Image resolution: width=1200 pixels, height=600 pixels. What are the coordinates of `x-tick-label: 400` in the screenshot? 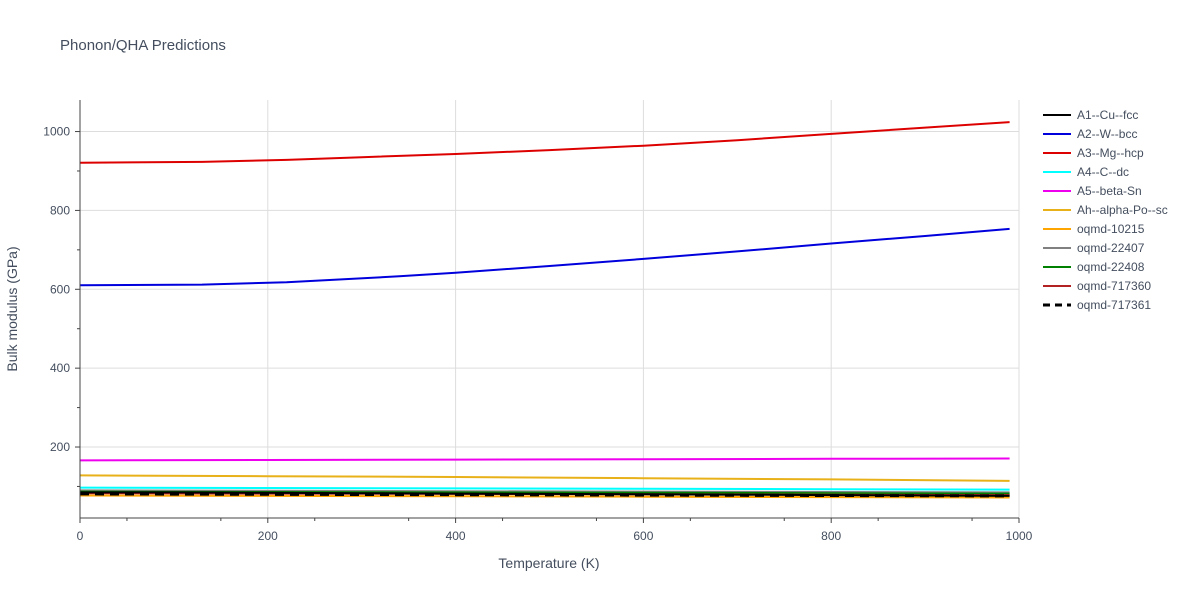 It's located at (456, 536).